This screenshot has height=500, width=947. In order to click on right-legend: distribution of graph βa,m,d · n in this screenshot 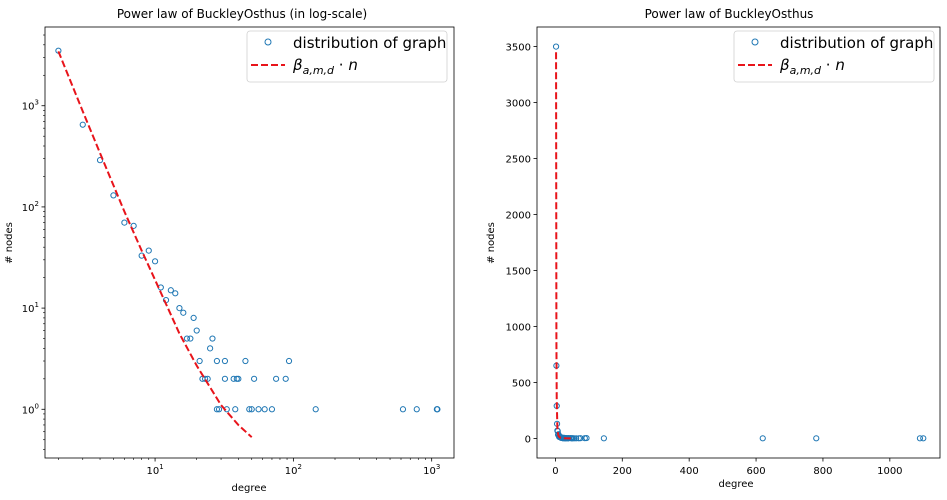, I will do `click(834, 56)`.